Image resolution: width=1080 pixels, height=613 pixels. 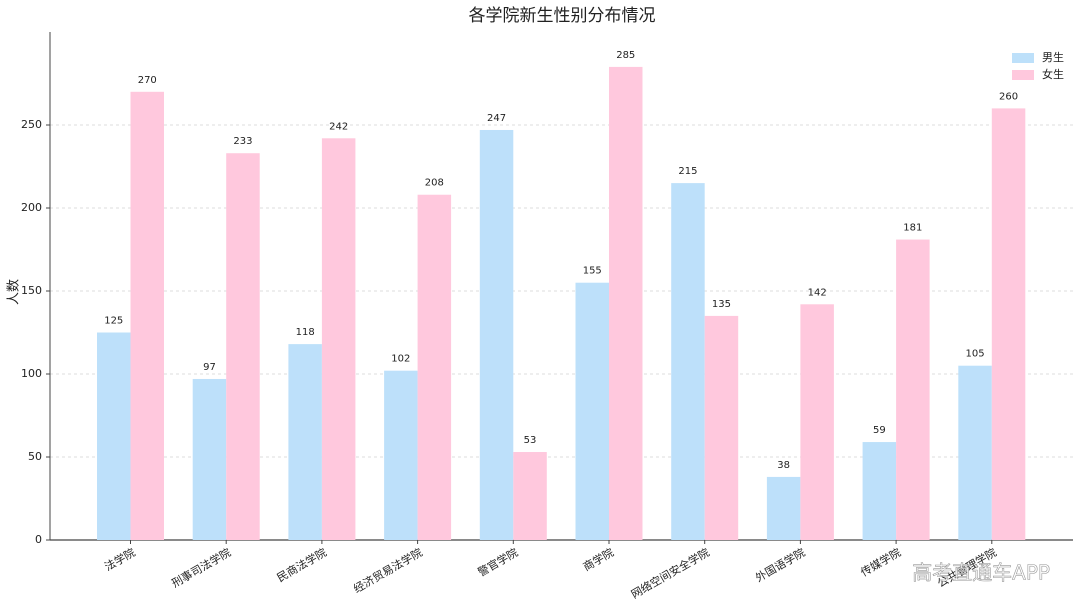 What do you see at coordinates (721, 304) in the screenshot?
I see `value-label: 135` at bounding box center [721, 304].